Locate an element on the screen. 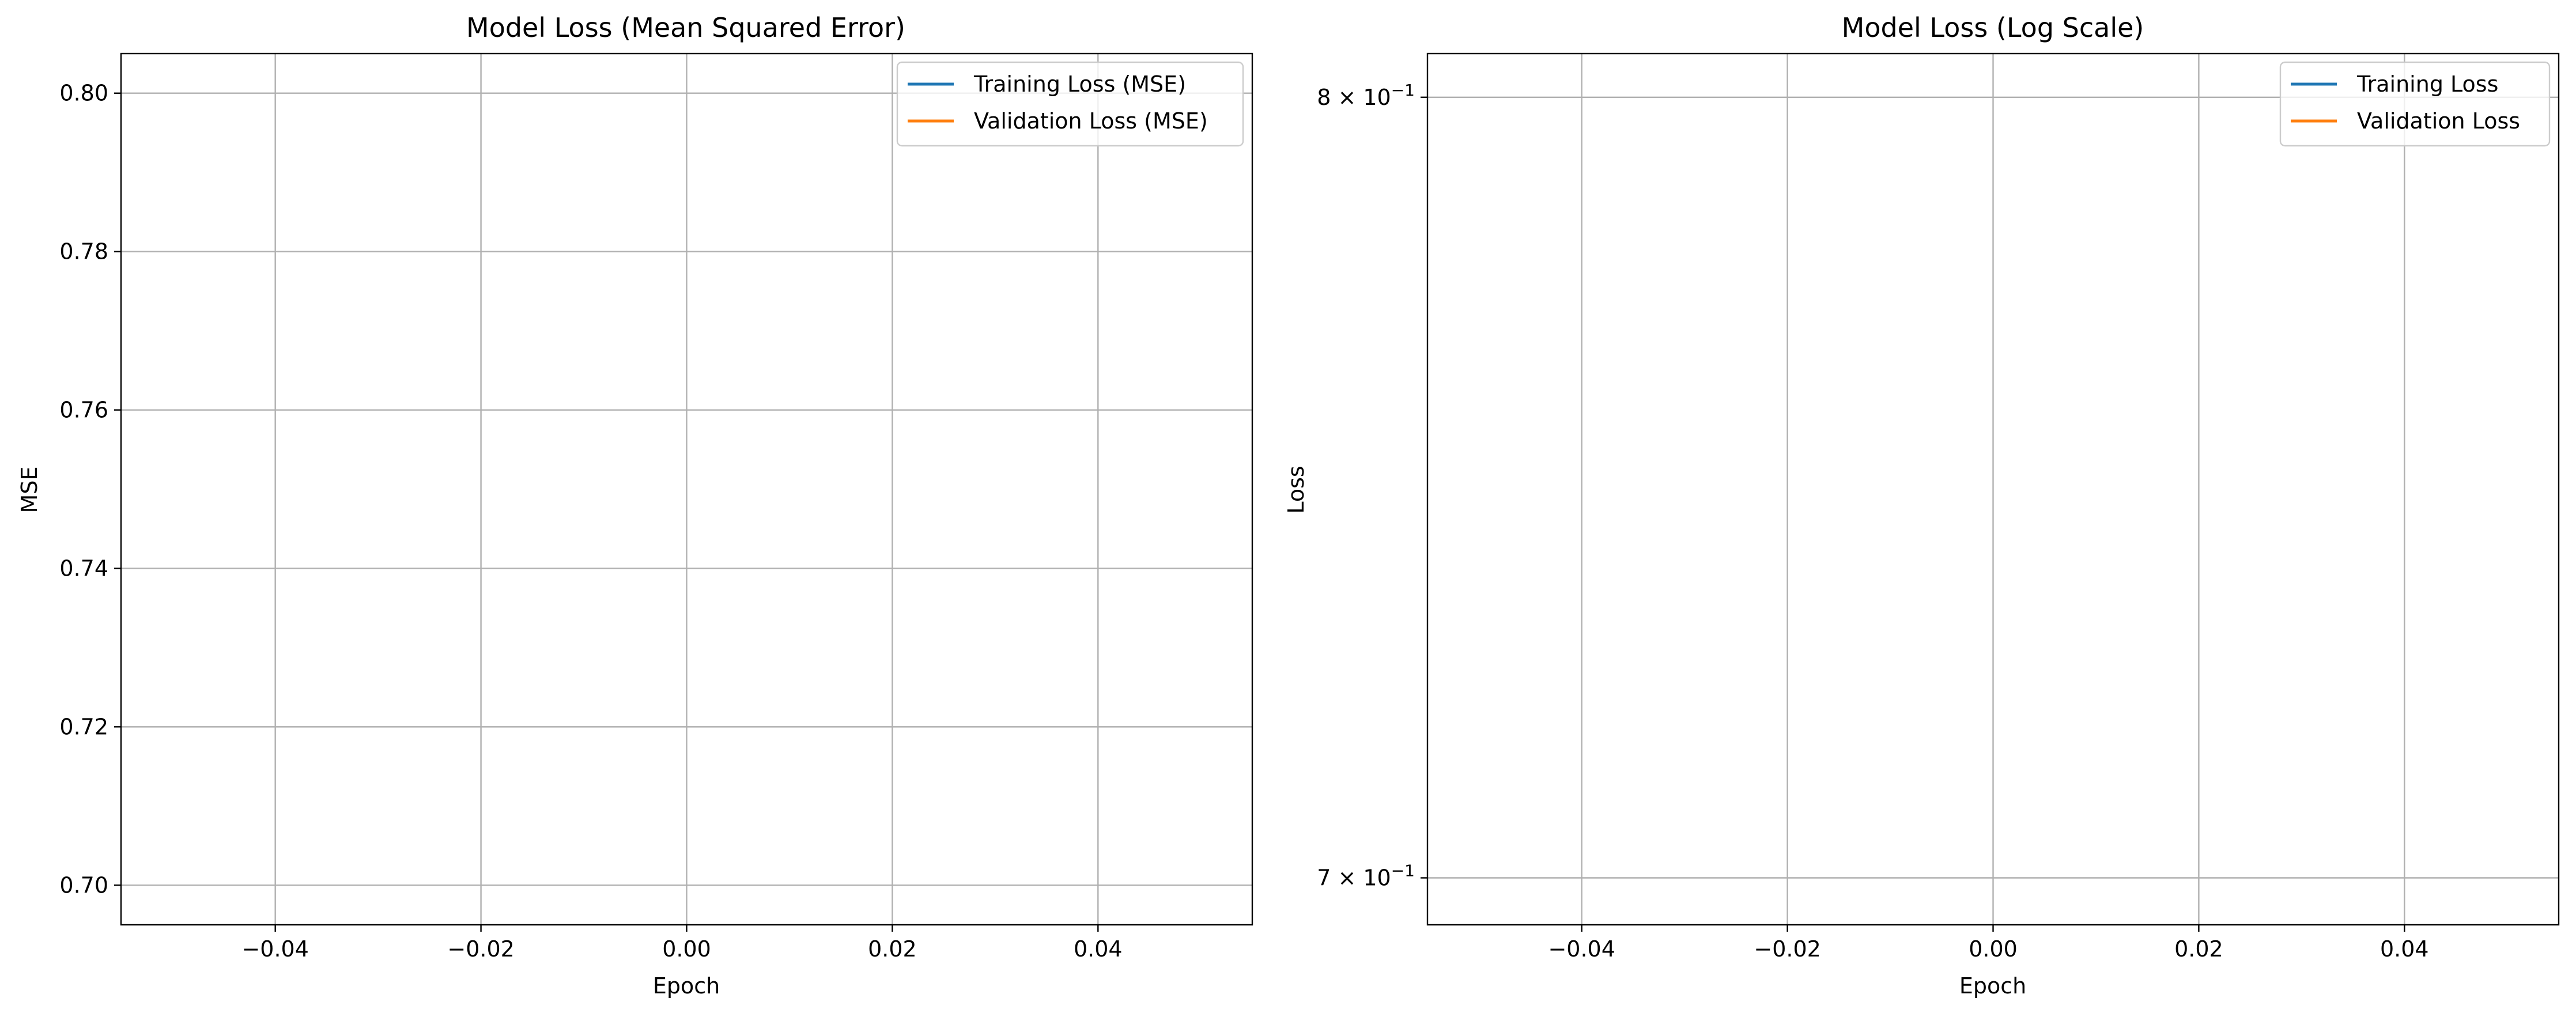 The height and width of the screenshot is (1017, 2576). y-tick-label: 0.76 is located at coordinates (83, 410).